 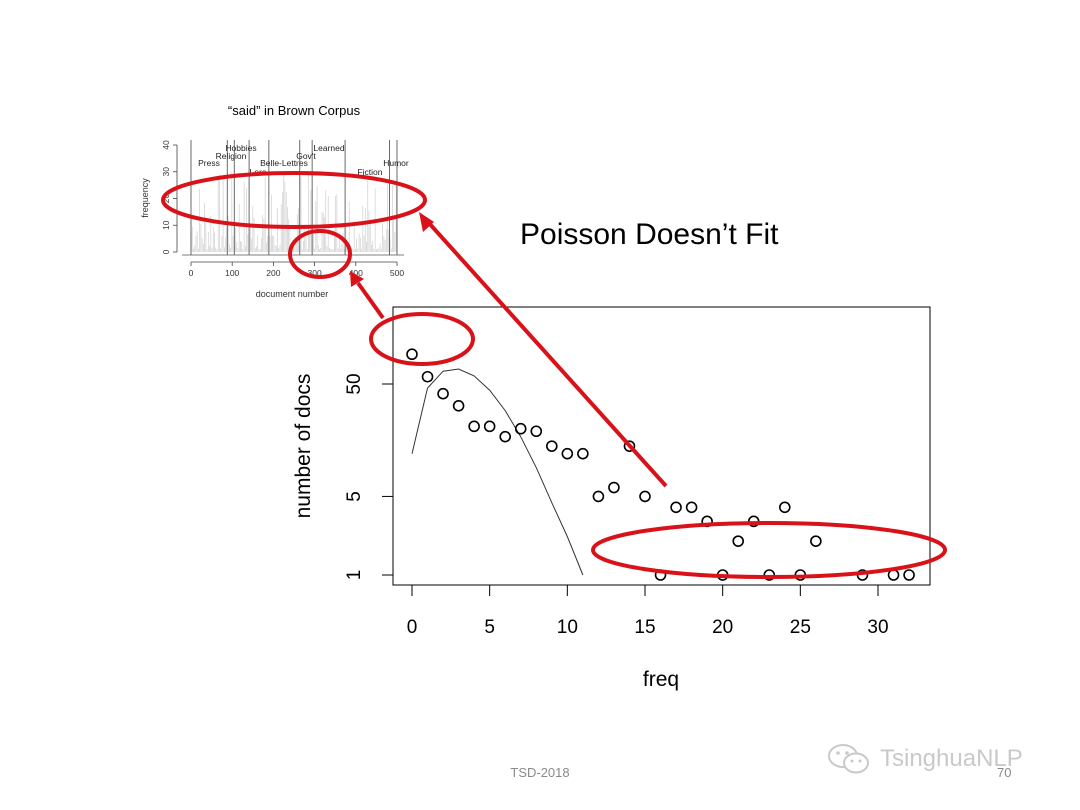 What do you see at coordinates (166, 145) in the screenshot?
I see `inset-y-tick-label: 40` at bounding box center [166, 145].